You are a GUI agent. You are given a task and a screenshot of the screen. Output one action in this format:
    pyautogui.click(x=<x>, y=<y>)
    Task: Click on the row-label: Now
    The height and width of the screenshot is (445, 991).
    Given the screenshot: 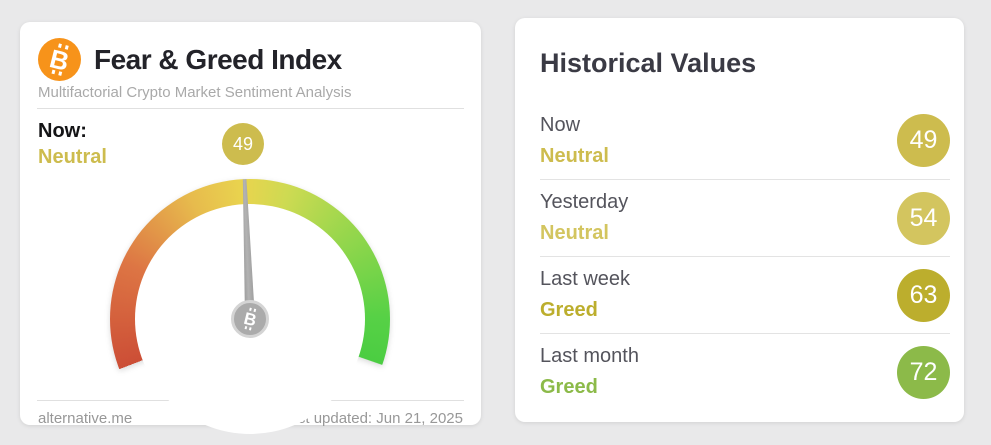 What is the action you would take?
    pyautogui.click(x=560, y=124)
    